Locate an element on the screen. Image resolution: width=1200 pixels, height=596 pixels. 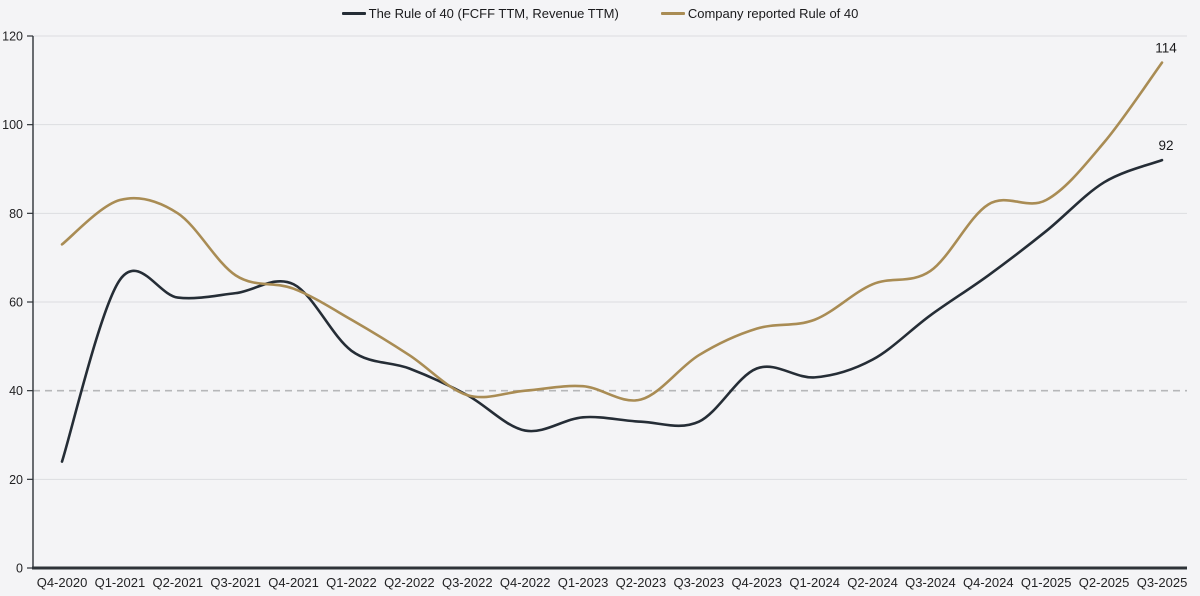
x-tick-label: Q3-2022 is located at coordinates (467, 582).